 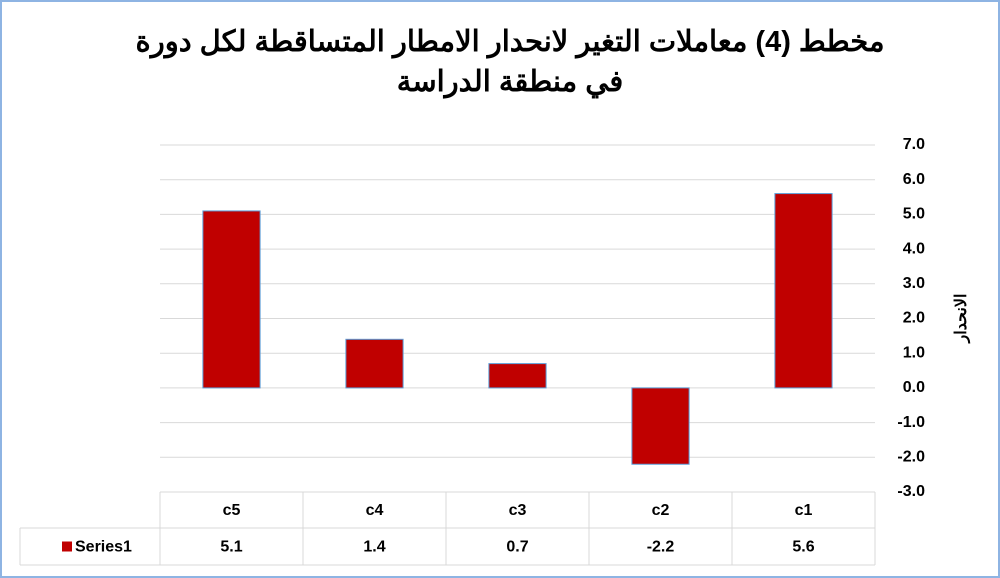 I want to click on legend-label: Series1, so click(x=103, y=547).